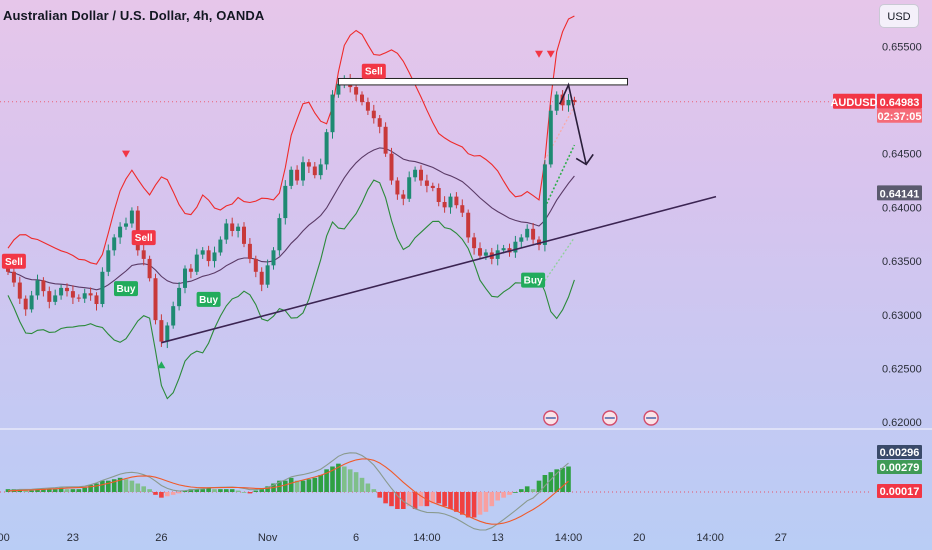  What do you see at coordinates (482, 81) in the screenshot?
I see `resistance-zone` at bounding box center [482, 81].